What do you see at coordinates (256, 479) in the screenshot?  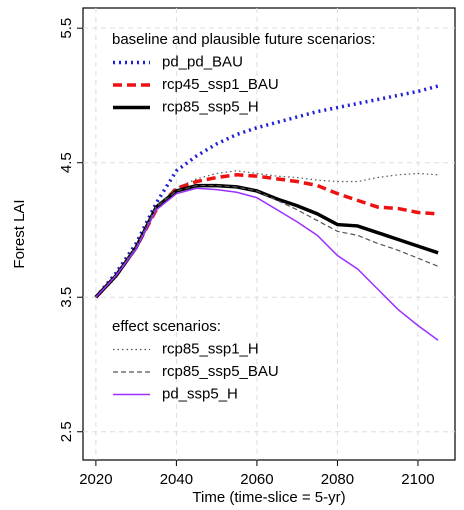 I see `x-tick-label: 2060` at bounding box center [256, 479].